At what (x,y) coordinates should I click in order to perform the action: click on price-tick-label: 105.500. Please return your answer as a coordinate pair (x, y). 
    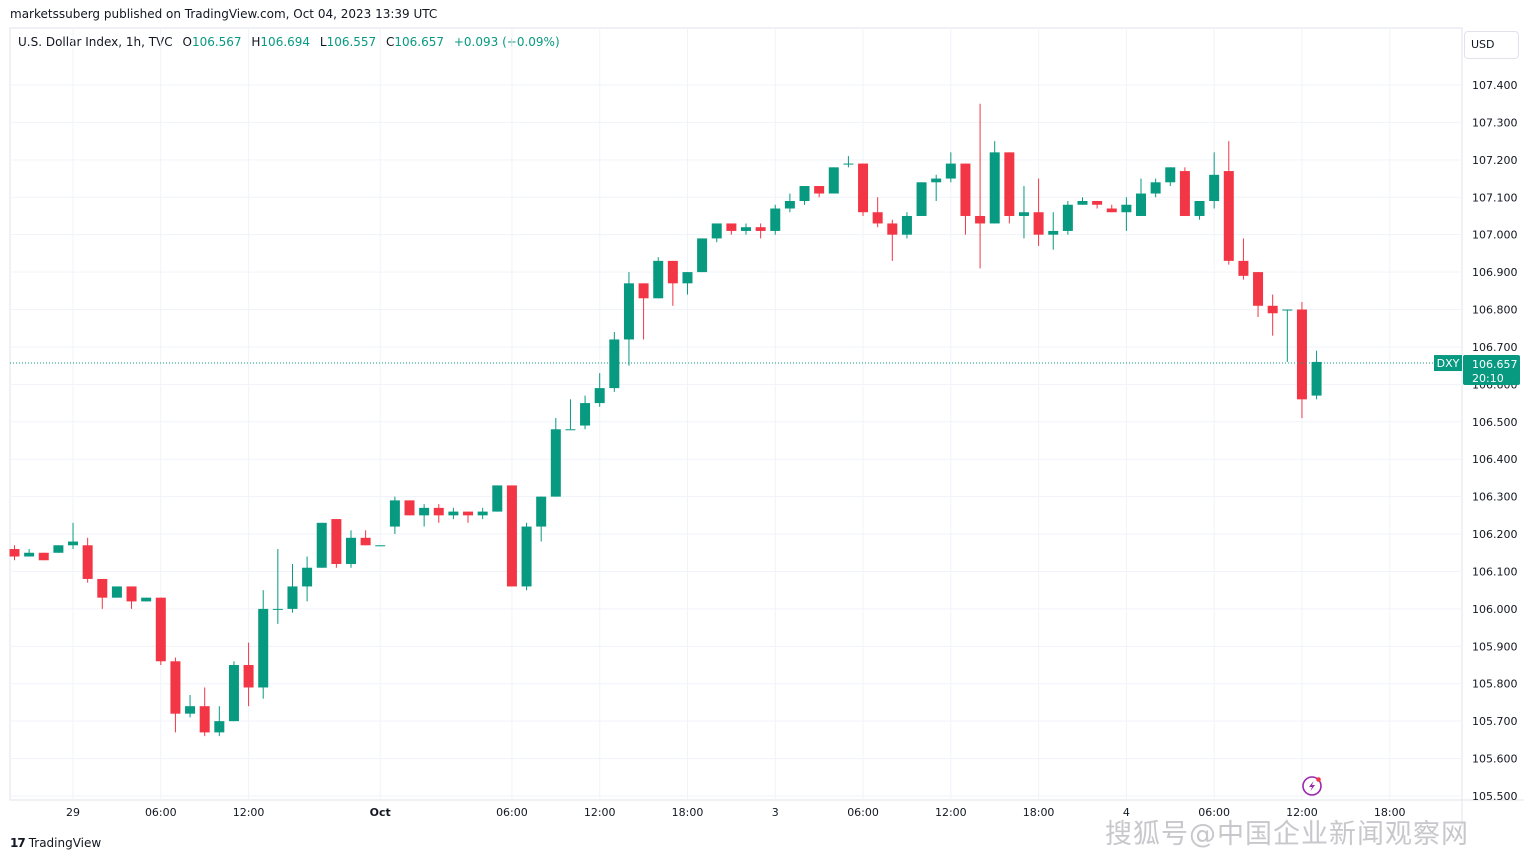
    Looking at the image, I should click on (1495, 796).